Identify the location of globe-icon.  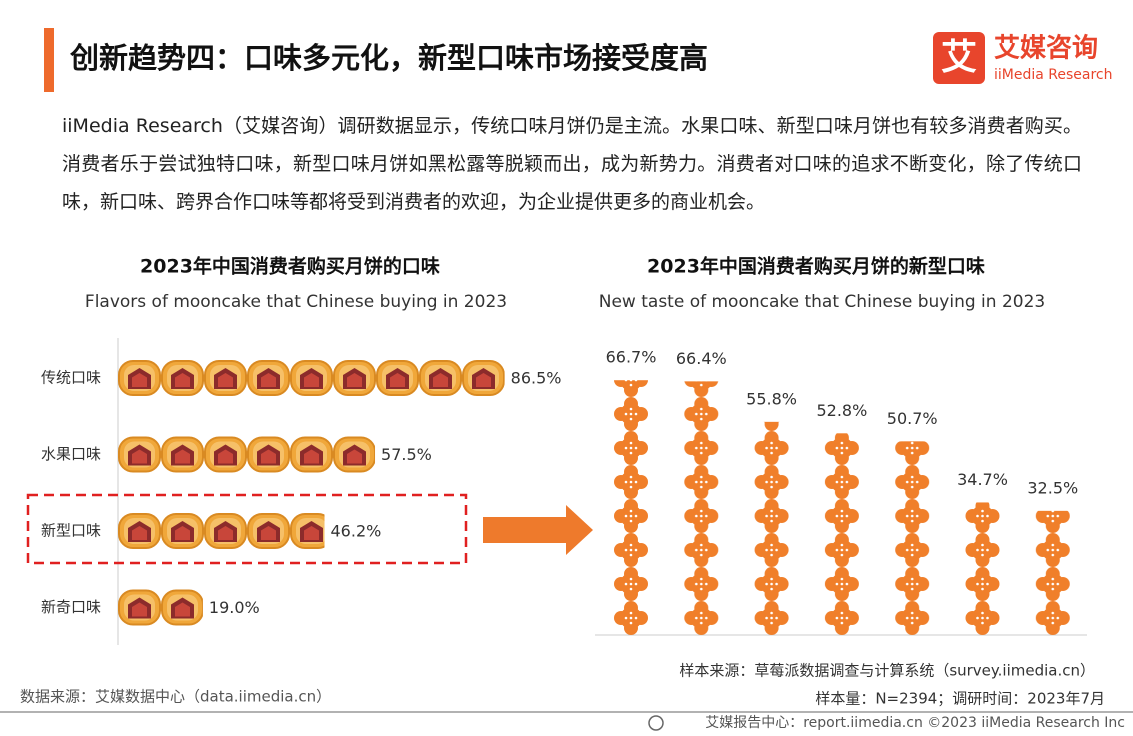
(656, 723).